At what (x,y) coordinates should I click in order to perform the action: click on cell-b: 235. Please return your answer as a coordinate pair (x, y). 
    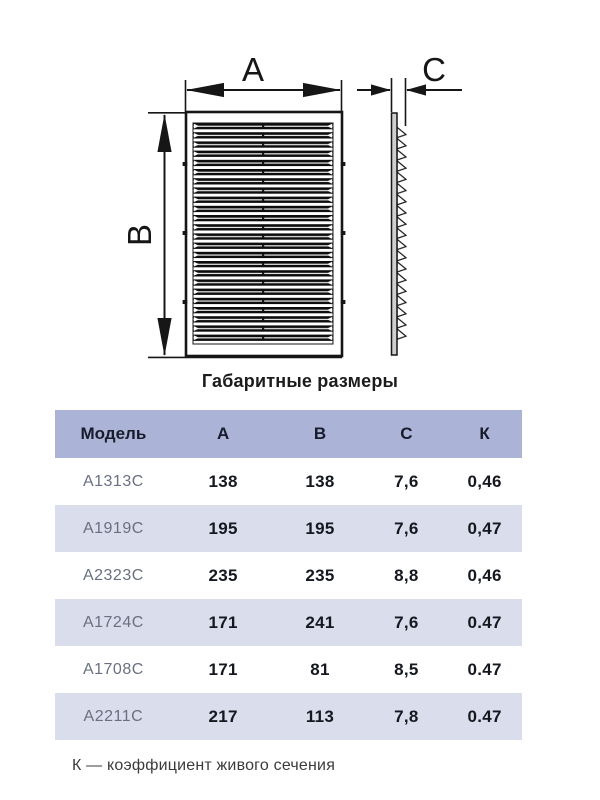
    Looking at the image, I should click on (320, 575).